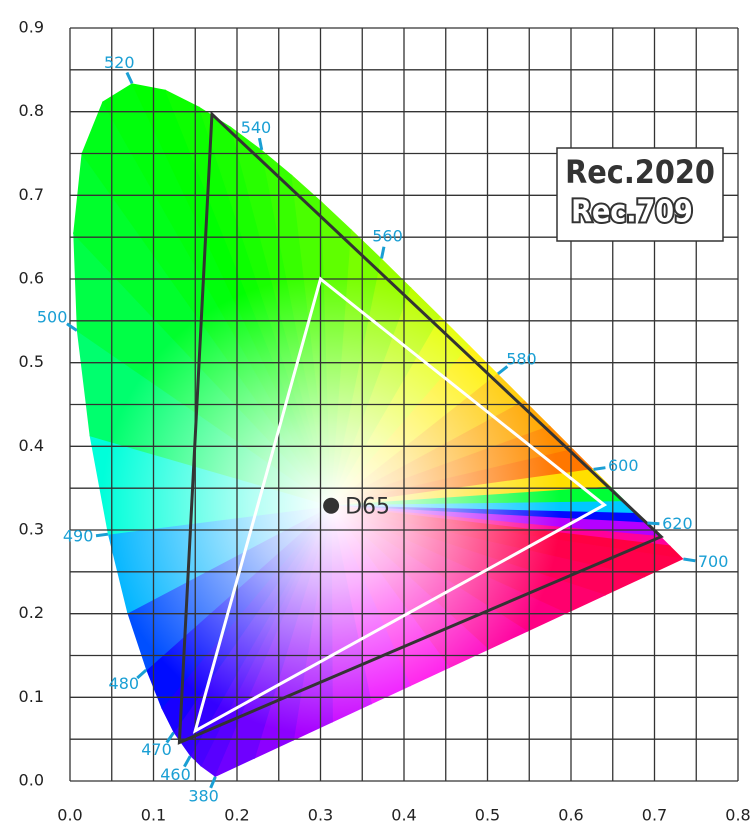 This screenshot has width=756, height=840. I want to click on y-tick-label: 0.7, so click(31, 194).